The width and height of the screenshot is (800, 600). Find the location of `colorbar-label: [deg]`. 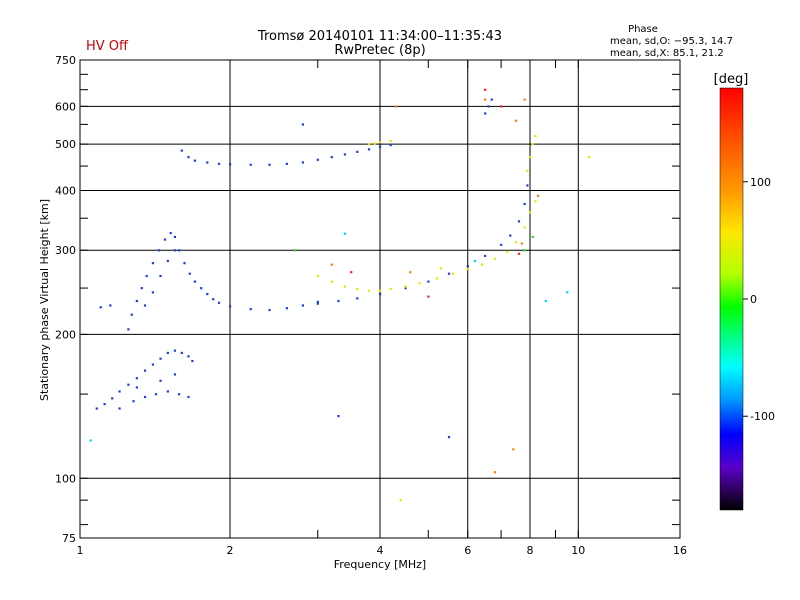

colorbar-label: [deg] is located at coordinates (731, 79).